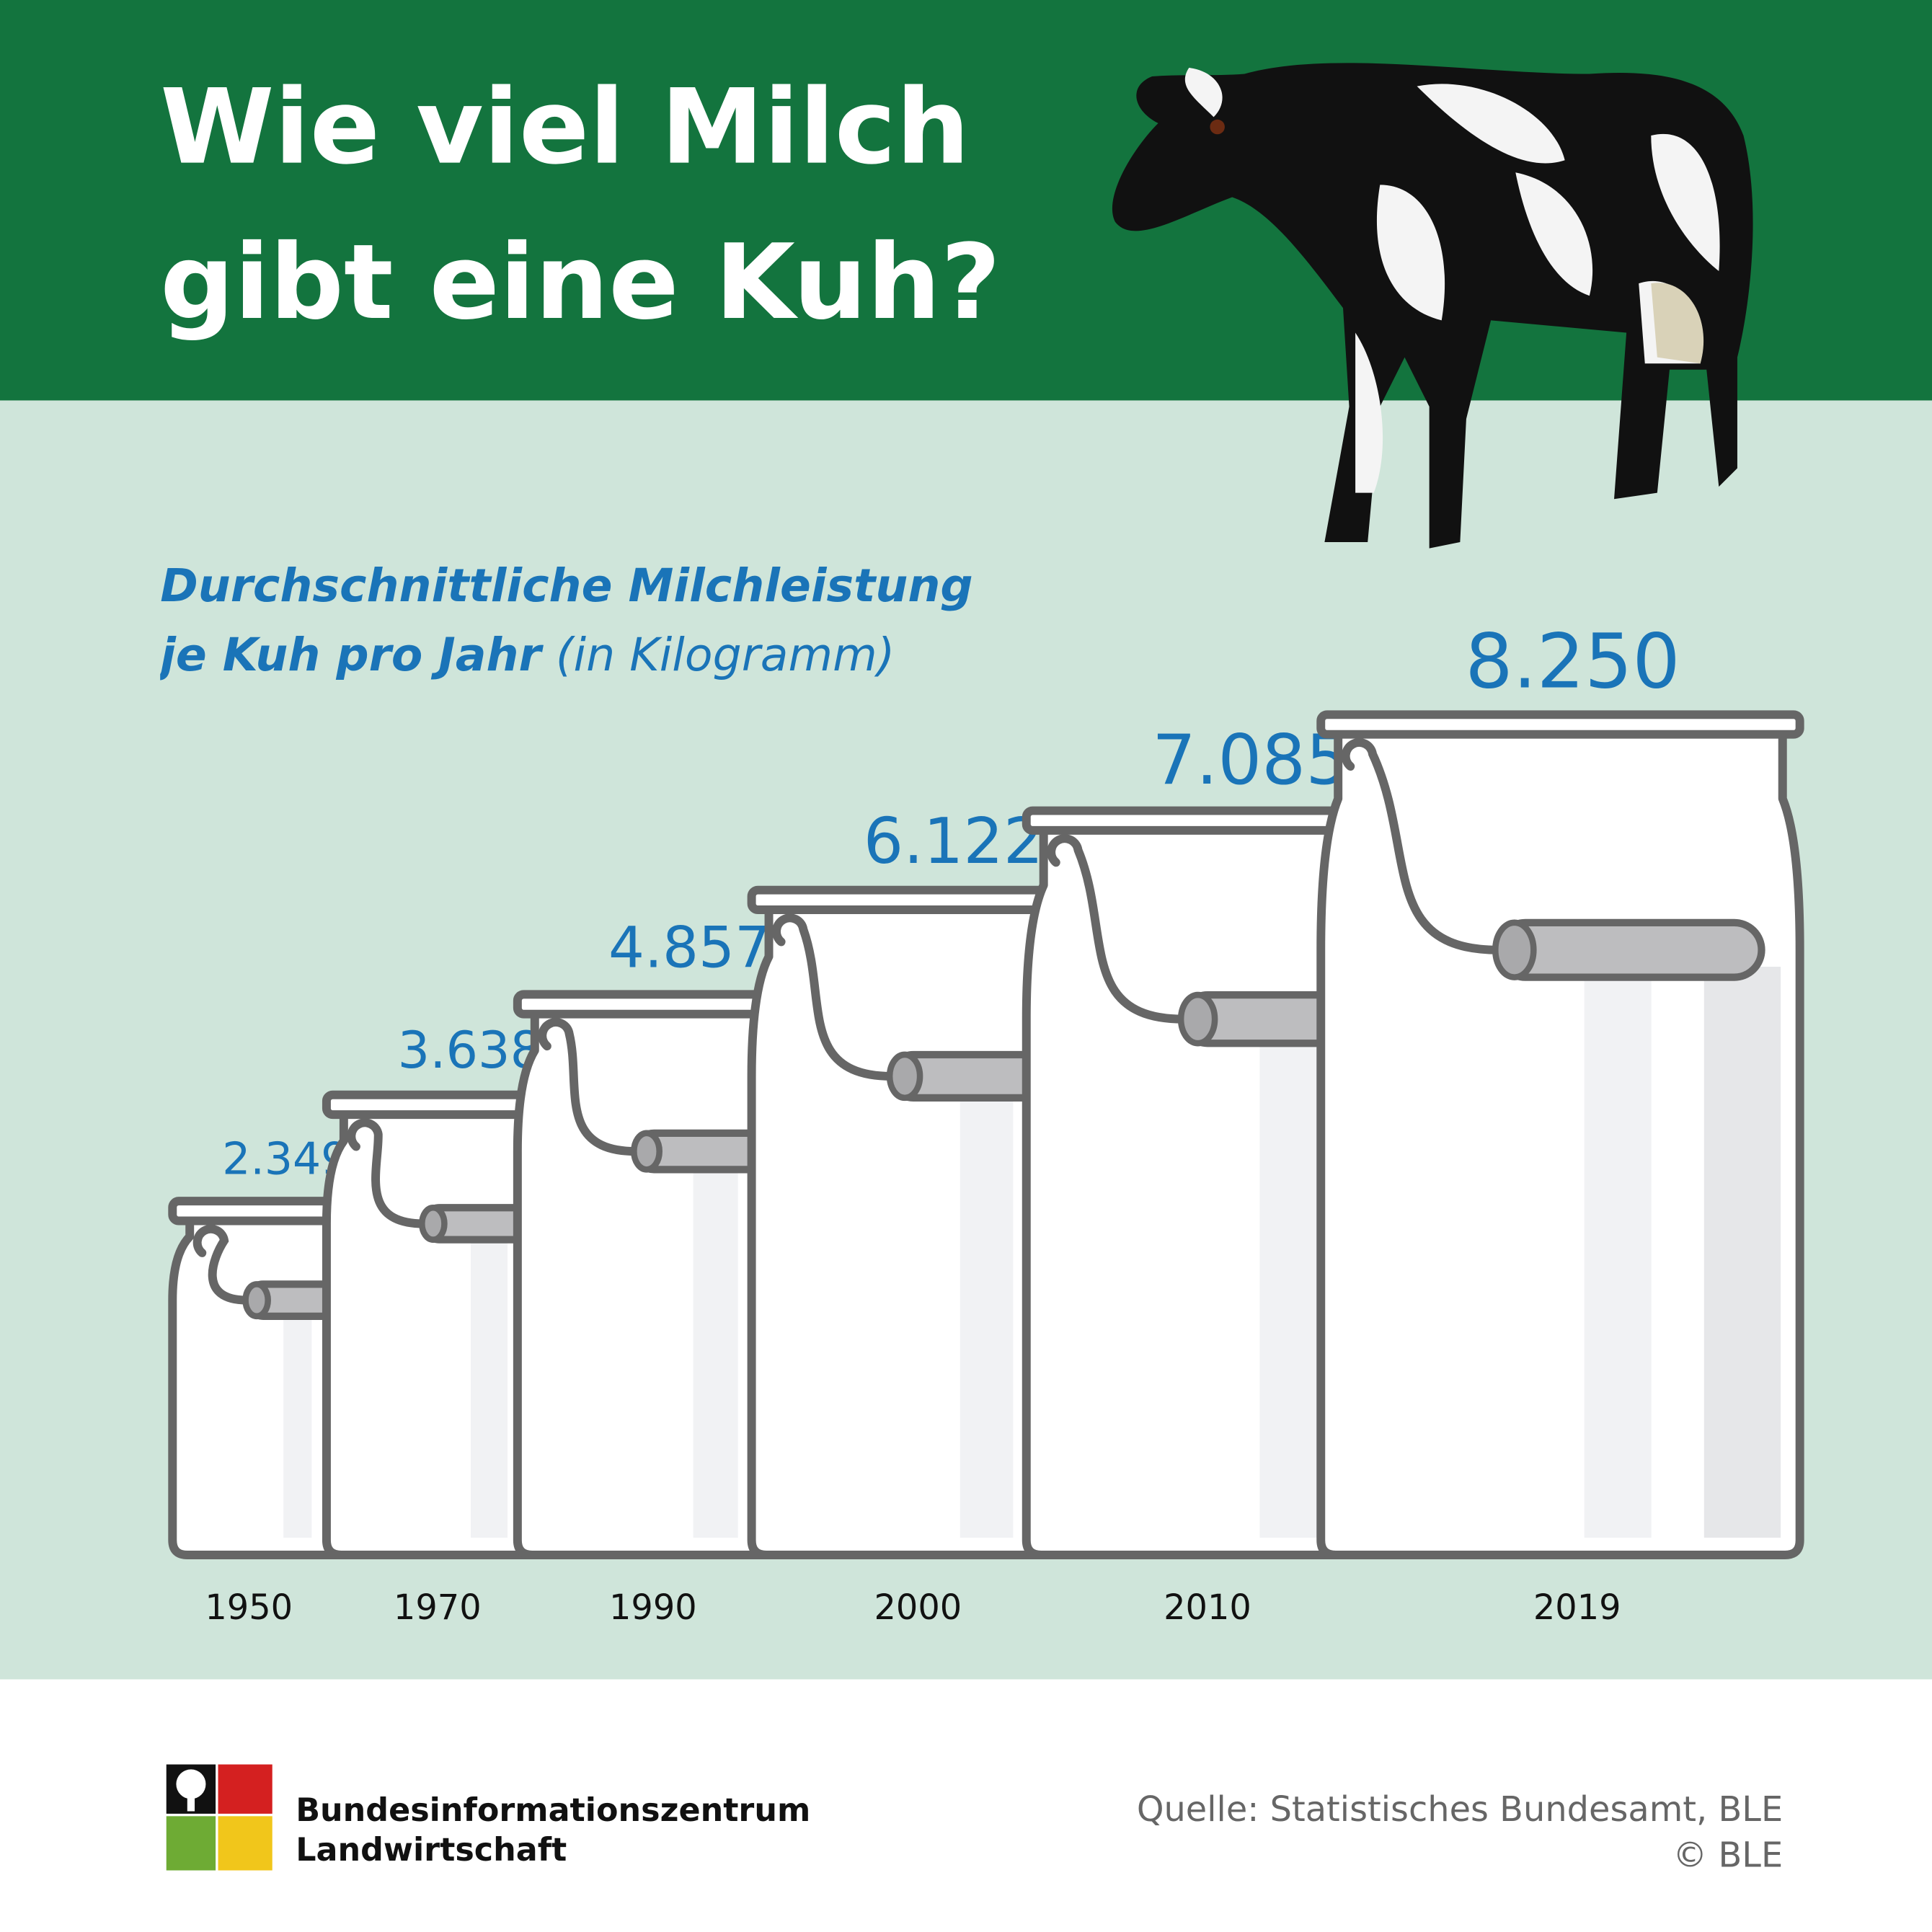  What do you see at coordinates (432, 1850) in the screenshot?
I see `logo-text: Landwirtschaft` at bounding box center [432, 1850].